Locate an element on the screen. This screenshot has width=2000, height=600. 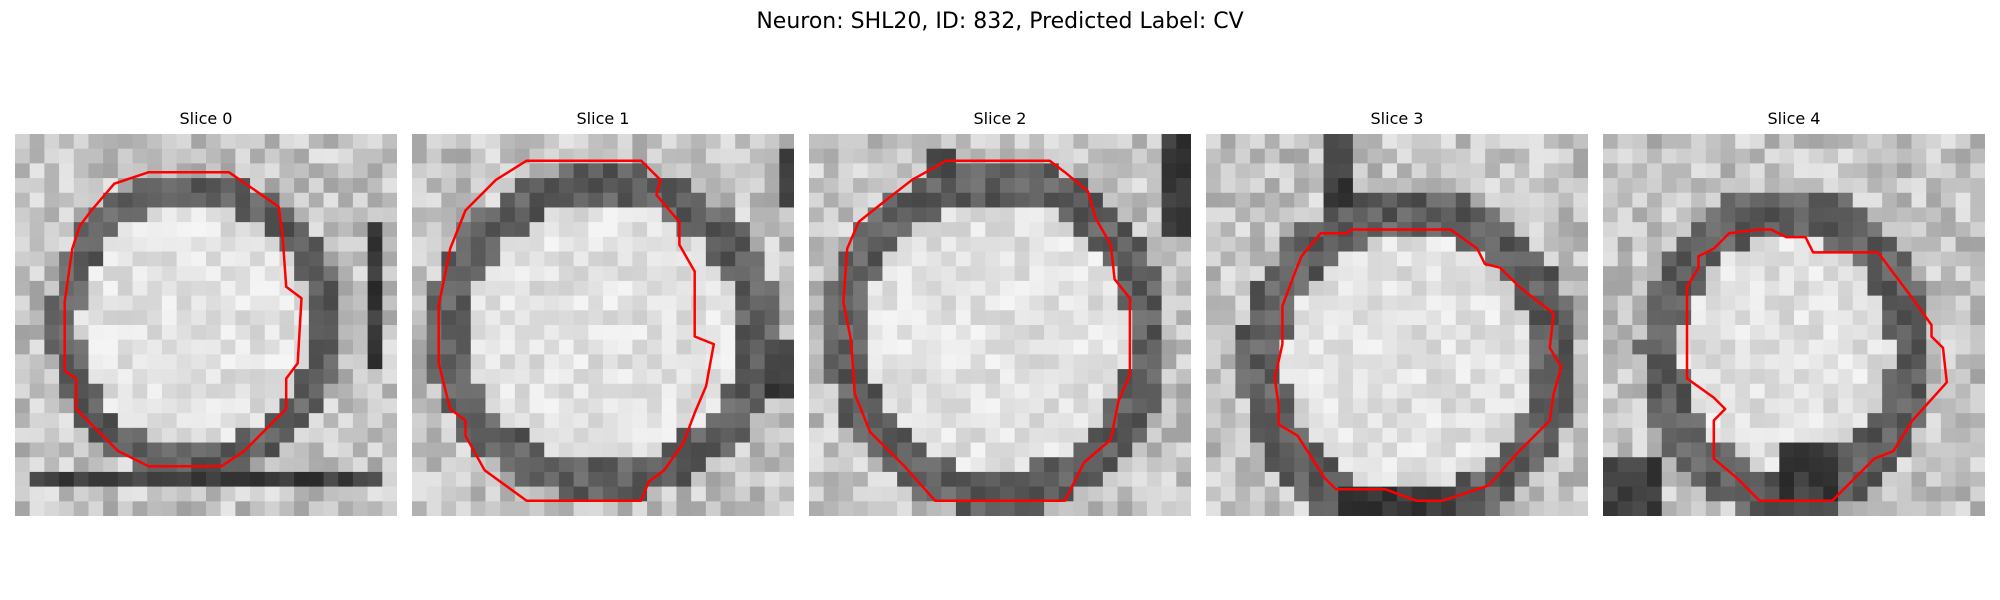
slice-title-2: Slice 2 is located at coordinates (1000, 118).